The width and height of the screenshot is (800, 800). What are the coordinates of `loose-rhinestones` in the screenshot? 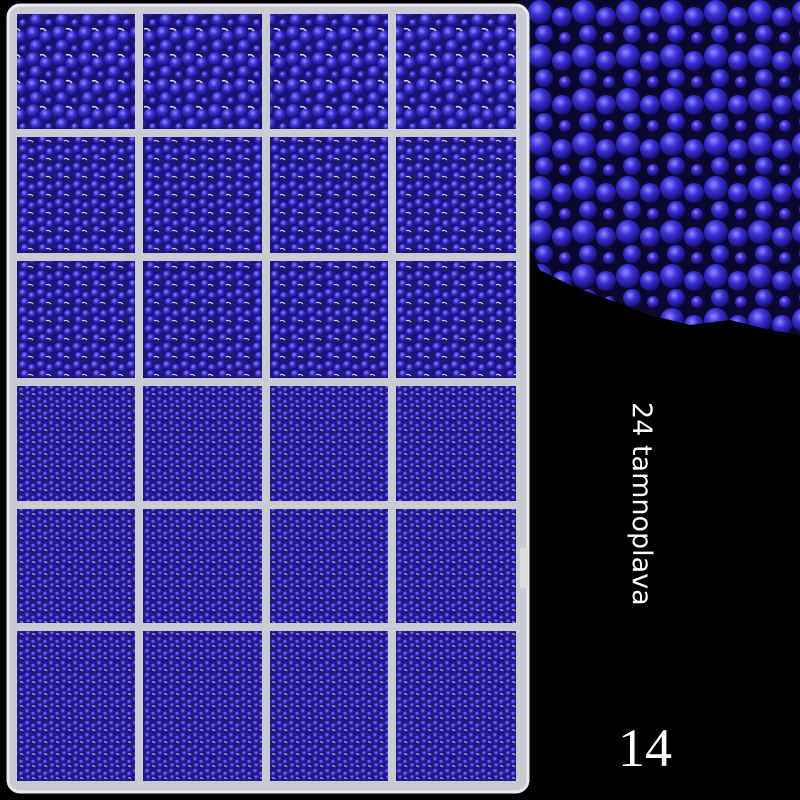 It's located at (660, 167).